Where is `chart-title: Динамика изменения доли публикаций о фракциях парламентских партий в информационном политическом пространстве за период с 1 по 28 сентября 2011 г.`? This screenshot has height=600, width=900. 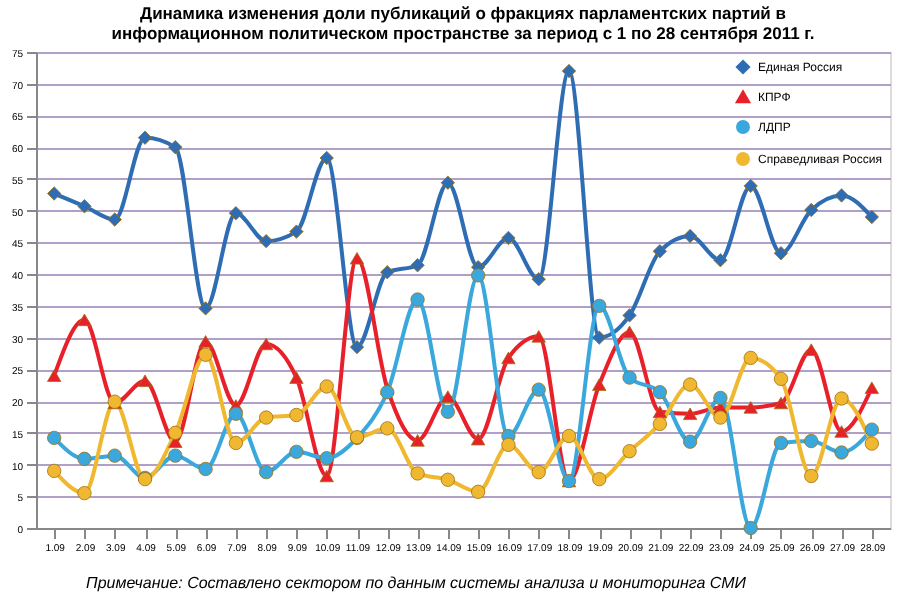 chart-title: Динамика изменения доли публикаций о фракциях парламентских партий в информационном политическом пространстве за период с 1 по 28 сентября 2011 г. is located at coordinates (463, 23).